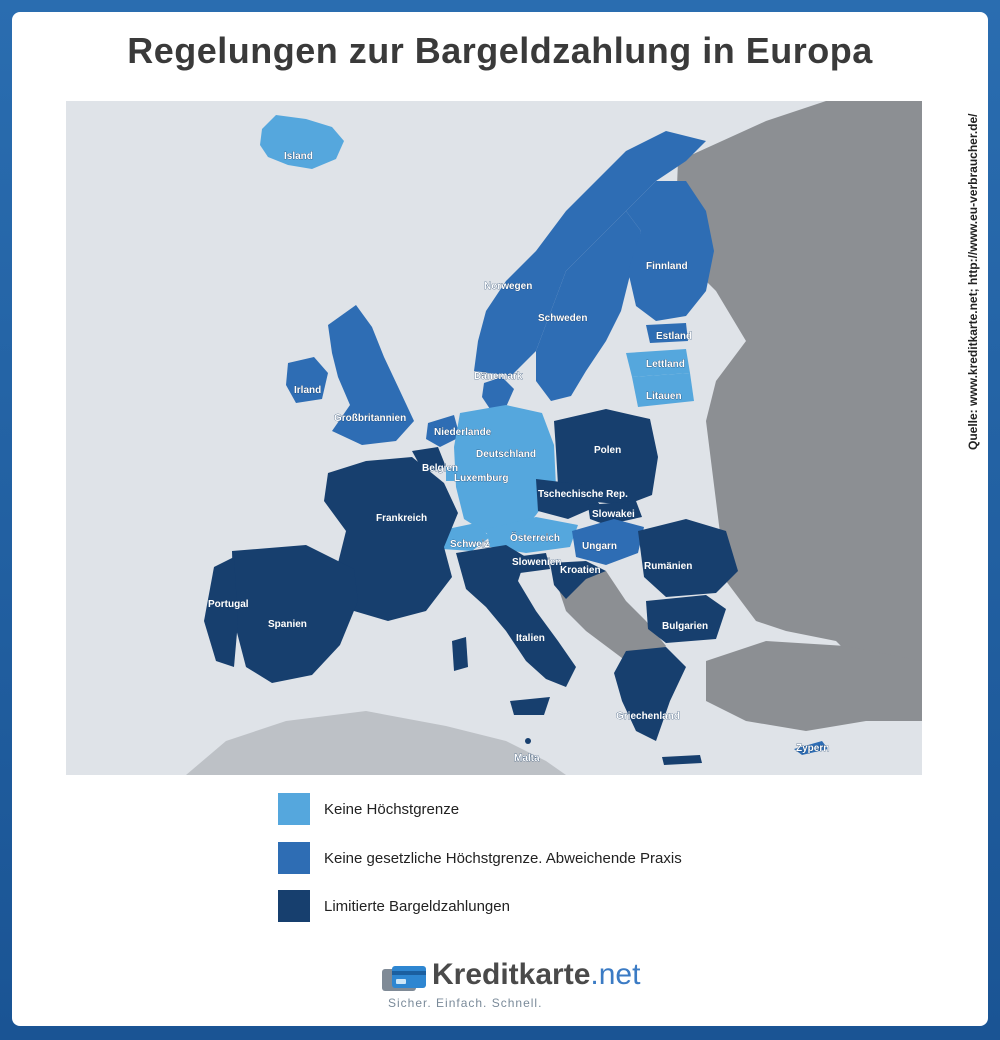 The height and width of the screenshot is (1040, 1000). I want to click on country-lettland, so click(658, 363).